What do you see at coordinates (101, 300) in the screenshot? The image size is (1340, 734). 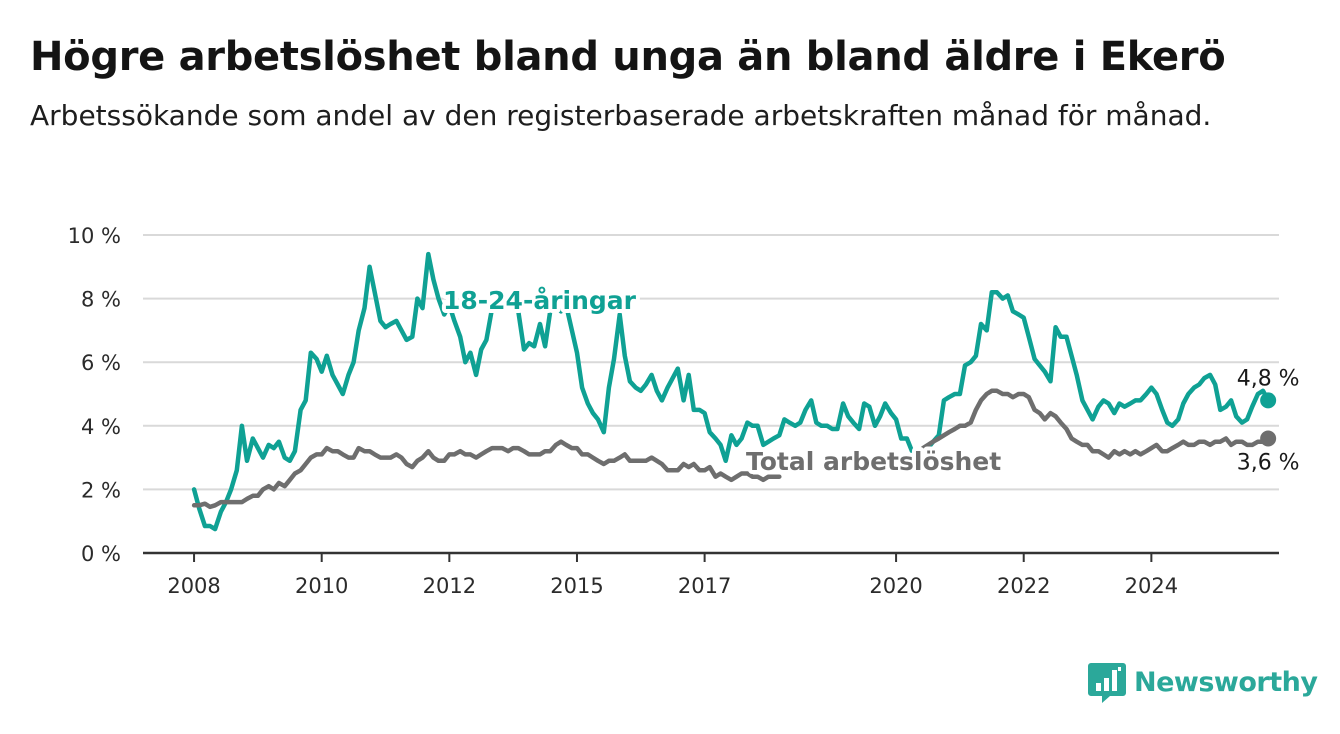 I see `y-tick-label: 8 %` at bounding box center [101, 300].